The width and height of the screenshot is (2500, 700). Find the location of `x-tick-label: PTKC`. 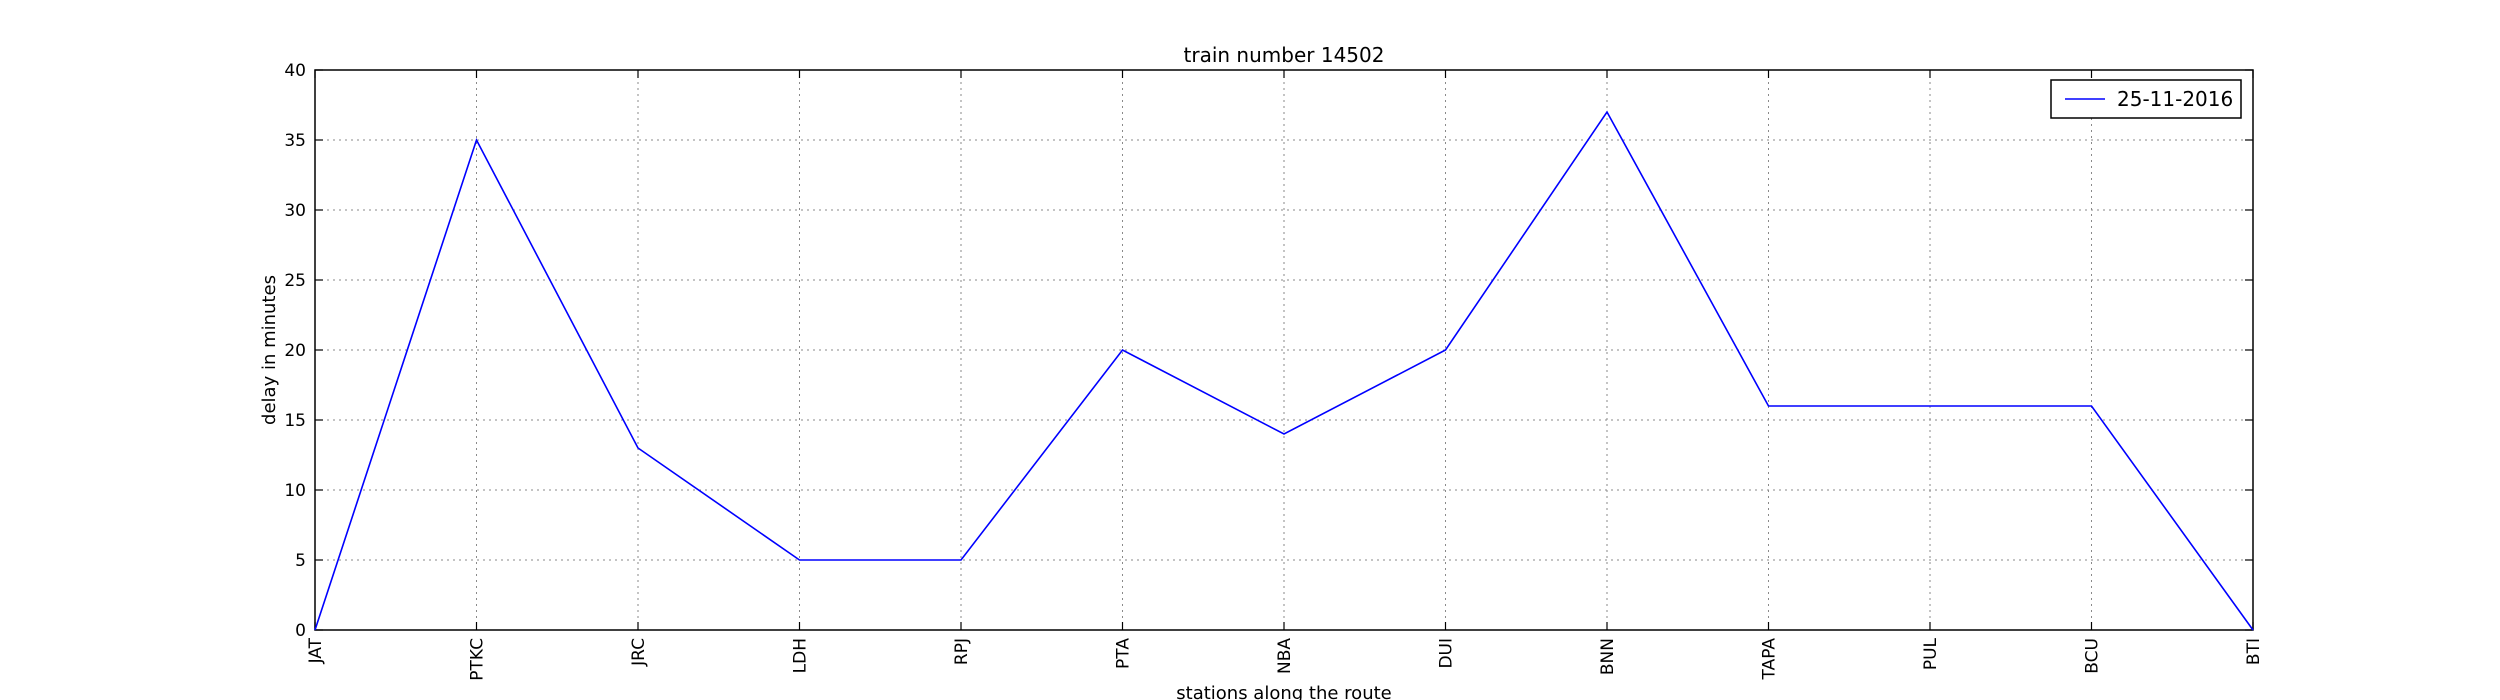

x-tick-label: PTKC is located at coordinates (478, 659).